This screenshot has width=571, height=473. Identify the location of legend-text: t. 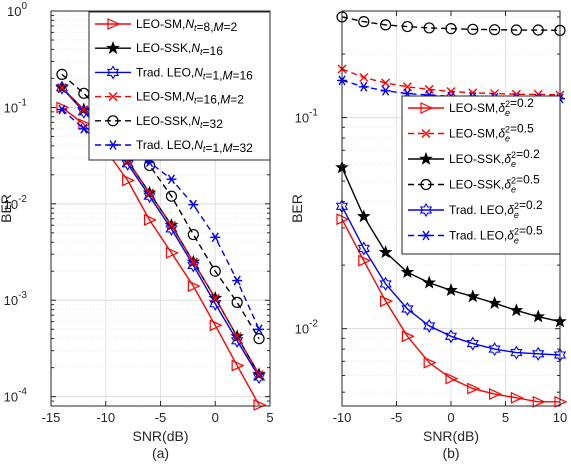
(201, 125).